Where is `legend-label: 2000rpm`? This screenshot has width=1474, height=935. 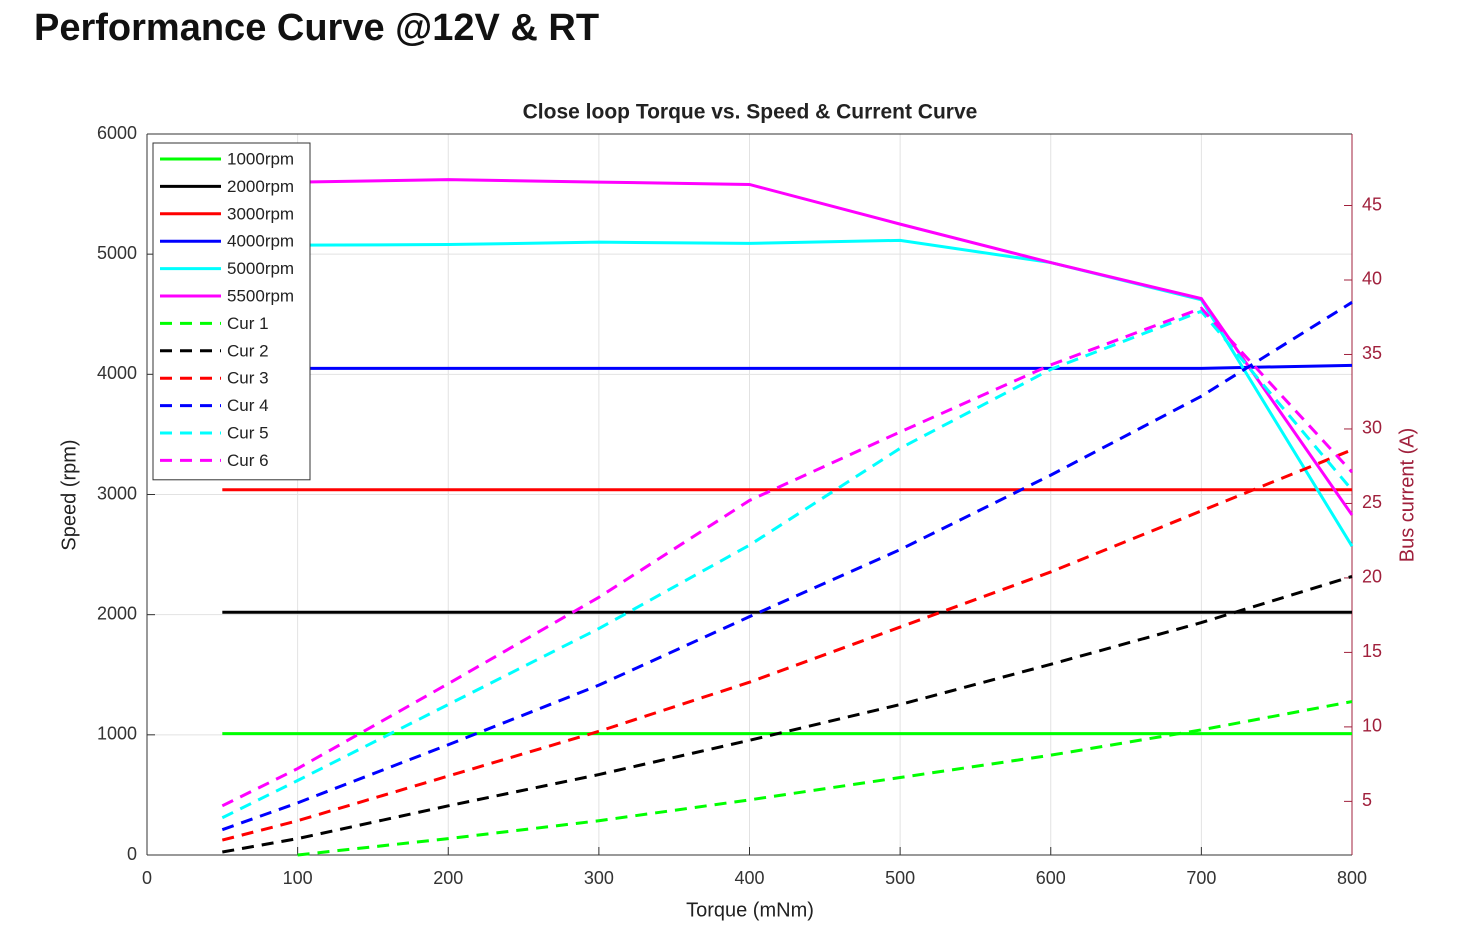
legend-label: 2000rpm is located at coordinates (260, 186).